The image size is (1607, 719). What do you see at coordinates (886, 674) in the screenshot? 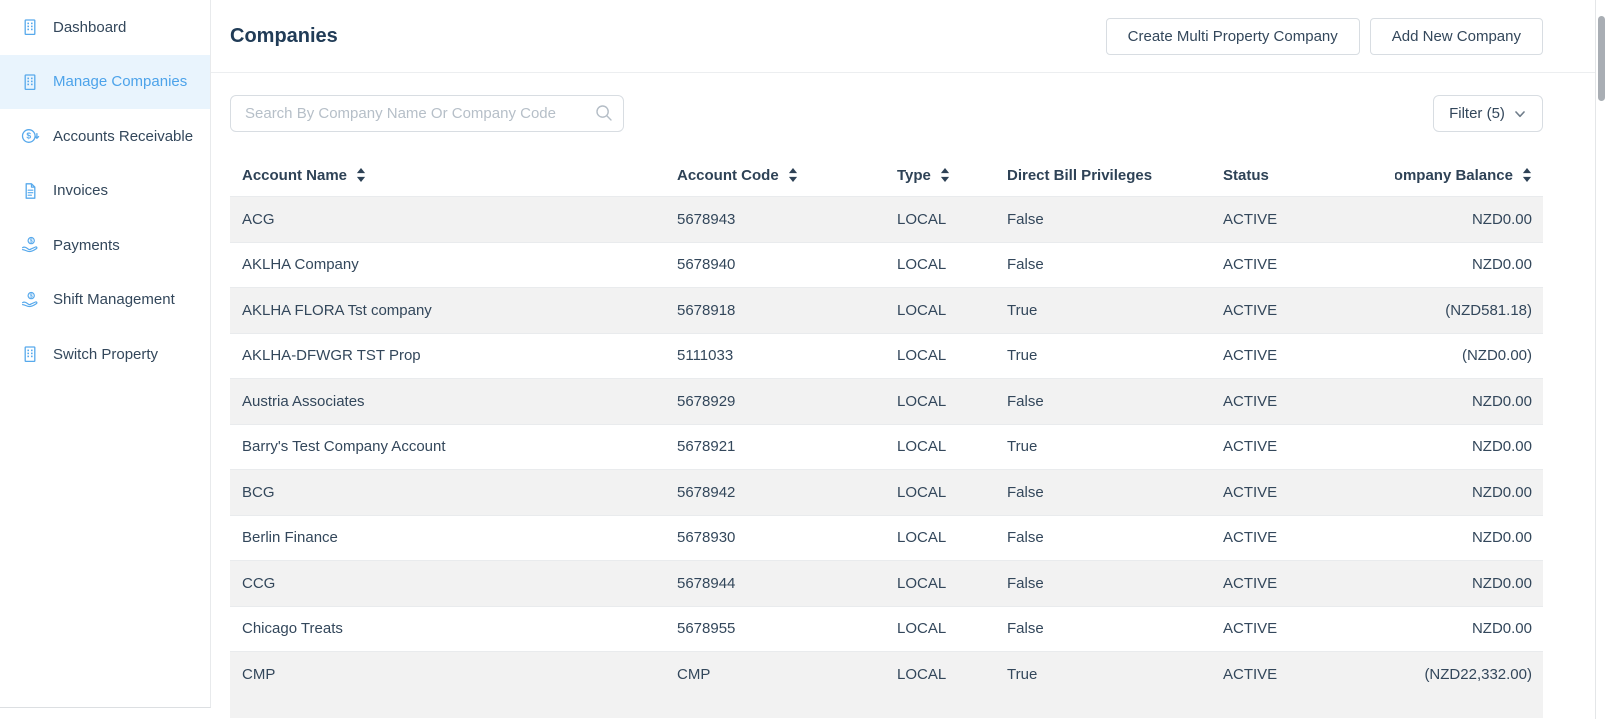
I see `table-row: CMP CMP LOCAL True ACTIVE (NZD22,332.00)` at bounding box center [886, 674].